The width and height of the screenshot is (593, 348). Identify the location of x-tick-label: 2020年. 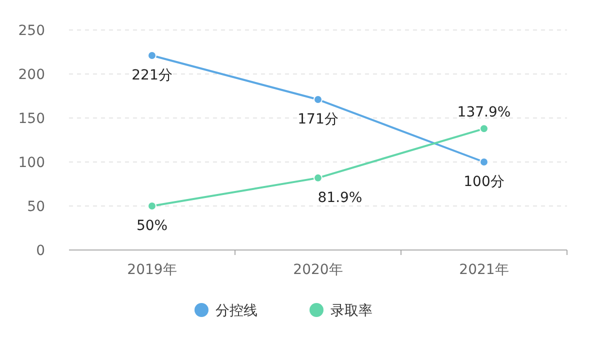
(318, 270).